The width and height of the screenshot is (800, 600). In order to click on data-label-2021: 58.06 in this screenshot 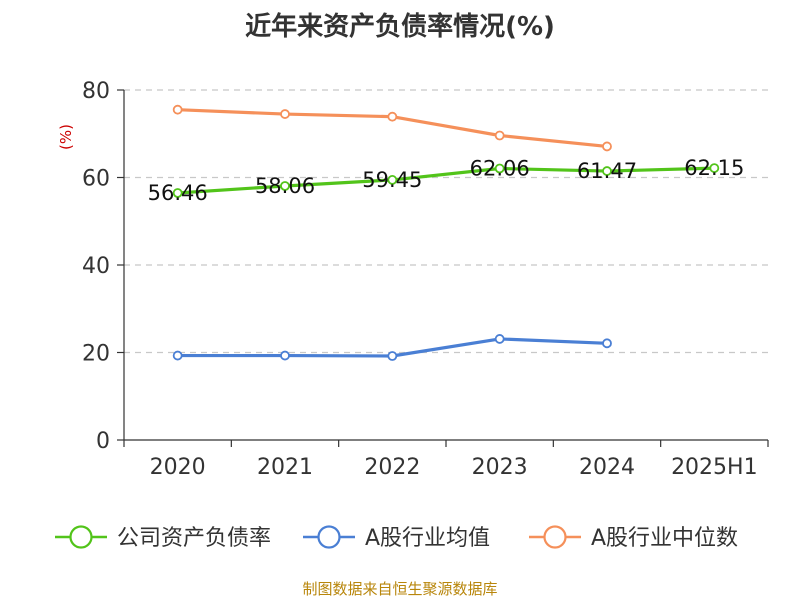, I will do `click(285, 186)`.